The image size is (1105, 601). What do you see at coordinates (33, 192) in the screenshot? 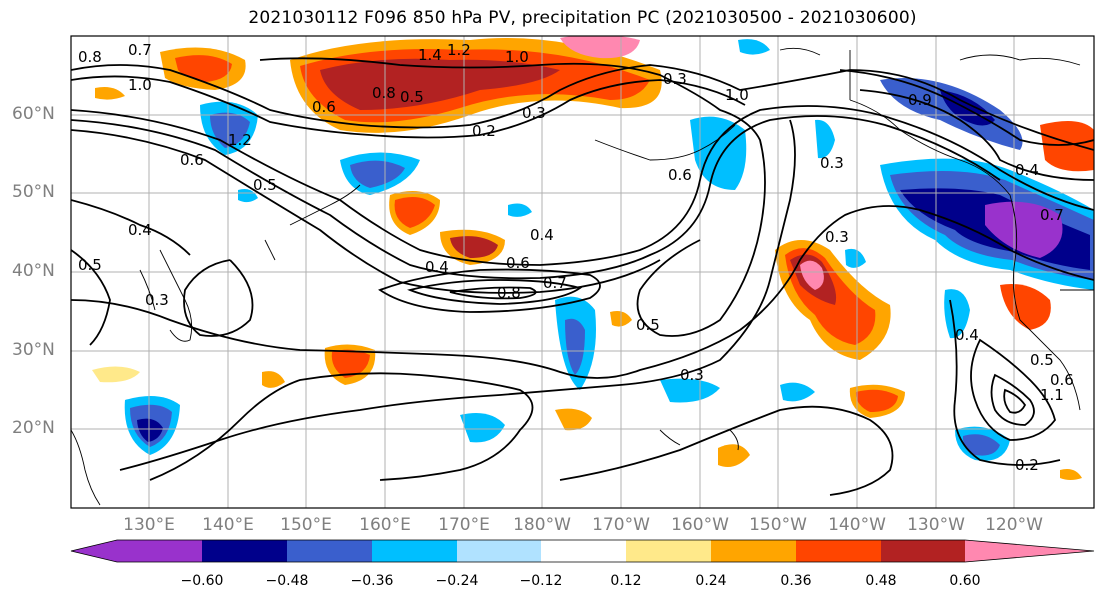
I see `latitude-label: 50°N` at bounding box center [33, 192].